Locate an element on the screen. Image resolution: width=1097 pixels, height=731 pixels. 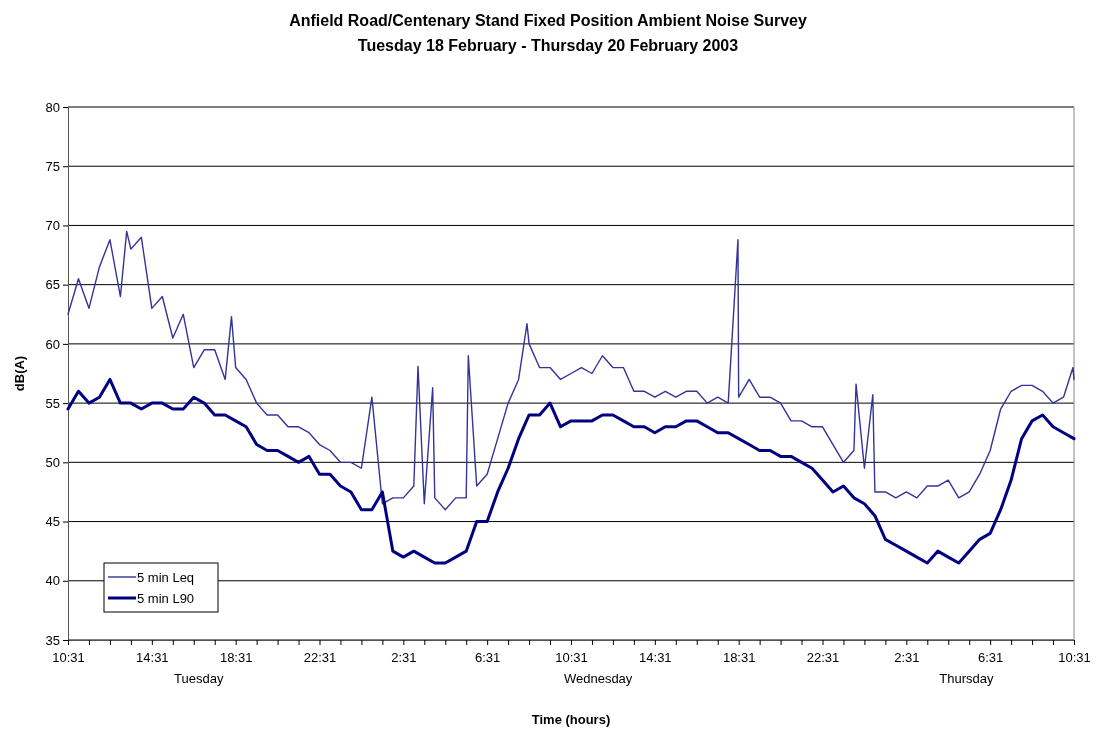
legend-label: 5 min Leq is located at coordinates (166, 577).